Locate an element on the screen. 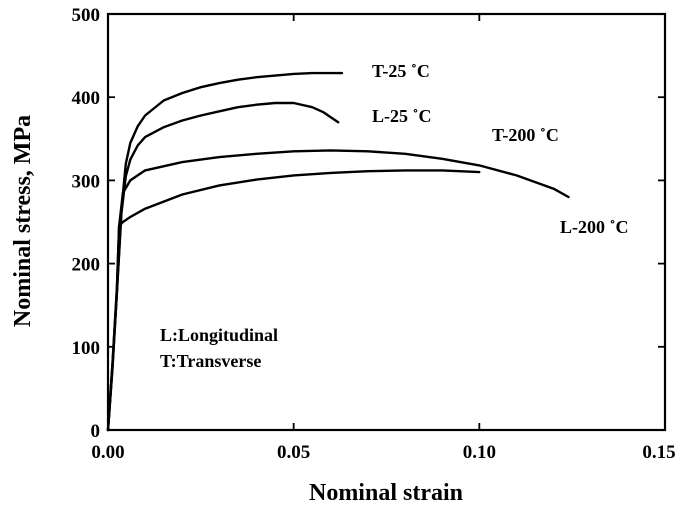  x-tick-label: 0.05 is located at coordinates (293, 452).